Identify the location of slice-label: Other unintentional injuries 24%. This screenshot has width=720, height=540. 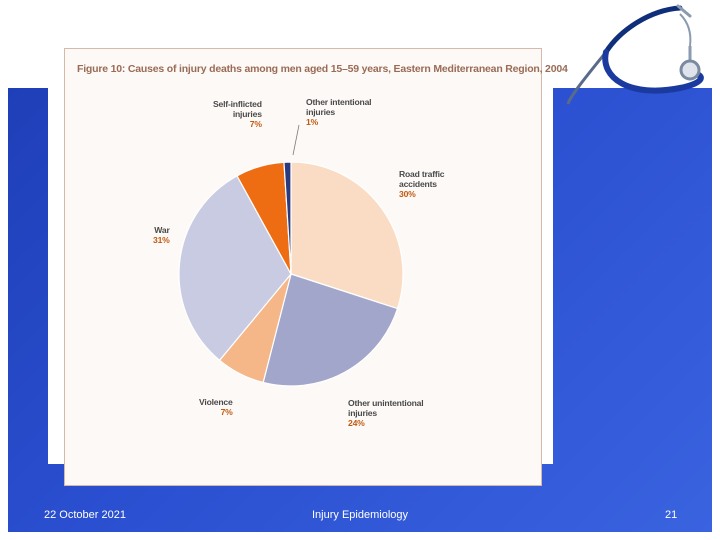
(386, 413).